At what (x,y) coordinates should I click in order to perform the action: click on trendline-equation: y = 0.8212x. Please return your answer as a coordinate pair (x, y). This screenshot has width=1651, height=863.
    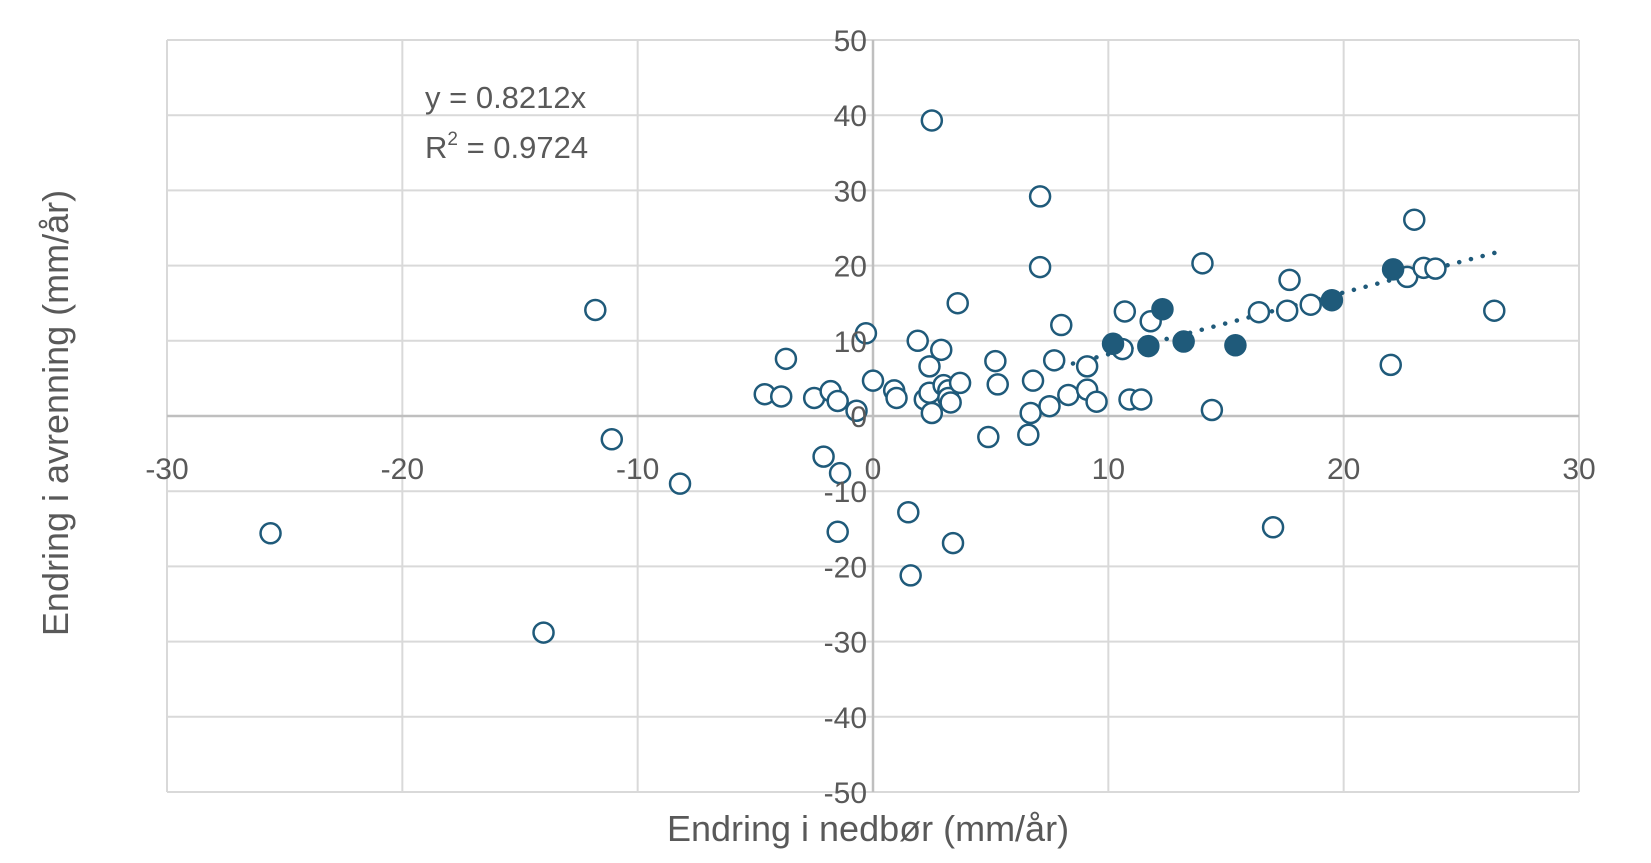
    Looking at the image, I should click on (506, 97).